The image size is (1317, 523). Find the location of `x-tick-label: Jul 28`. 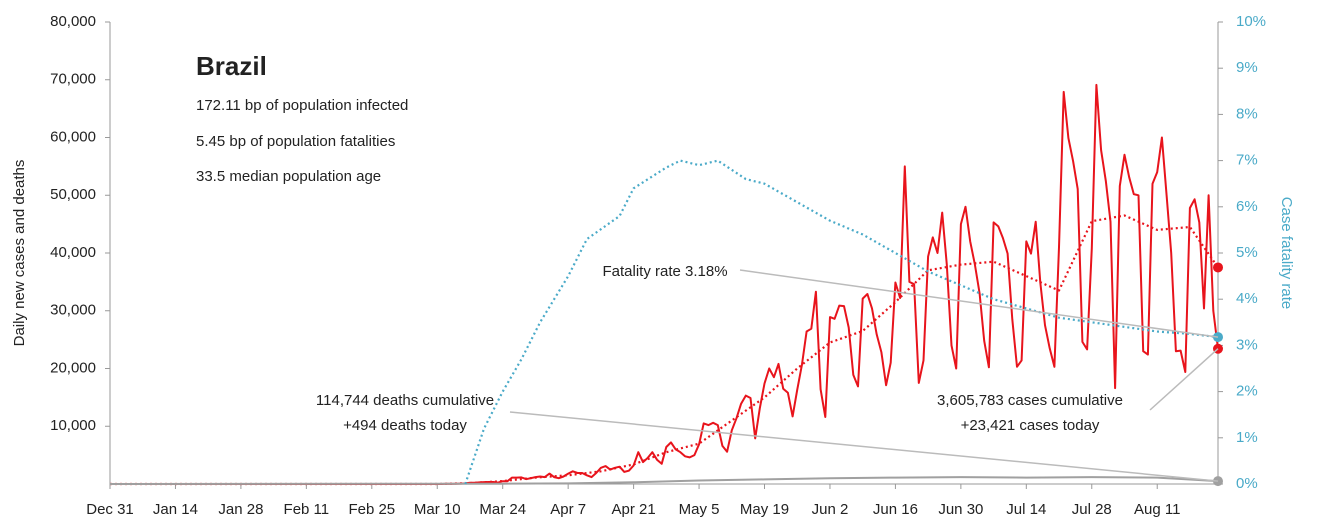

x-tick-label: Jul 28 is located at coordinates (1092, 509).